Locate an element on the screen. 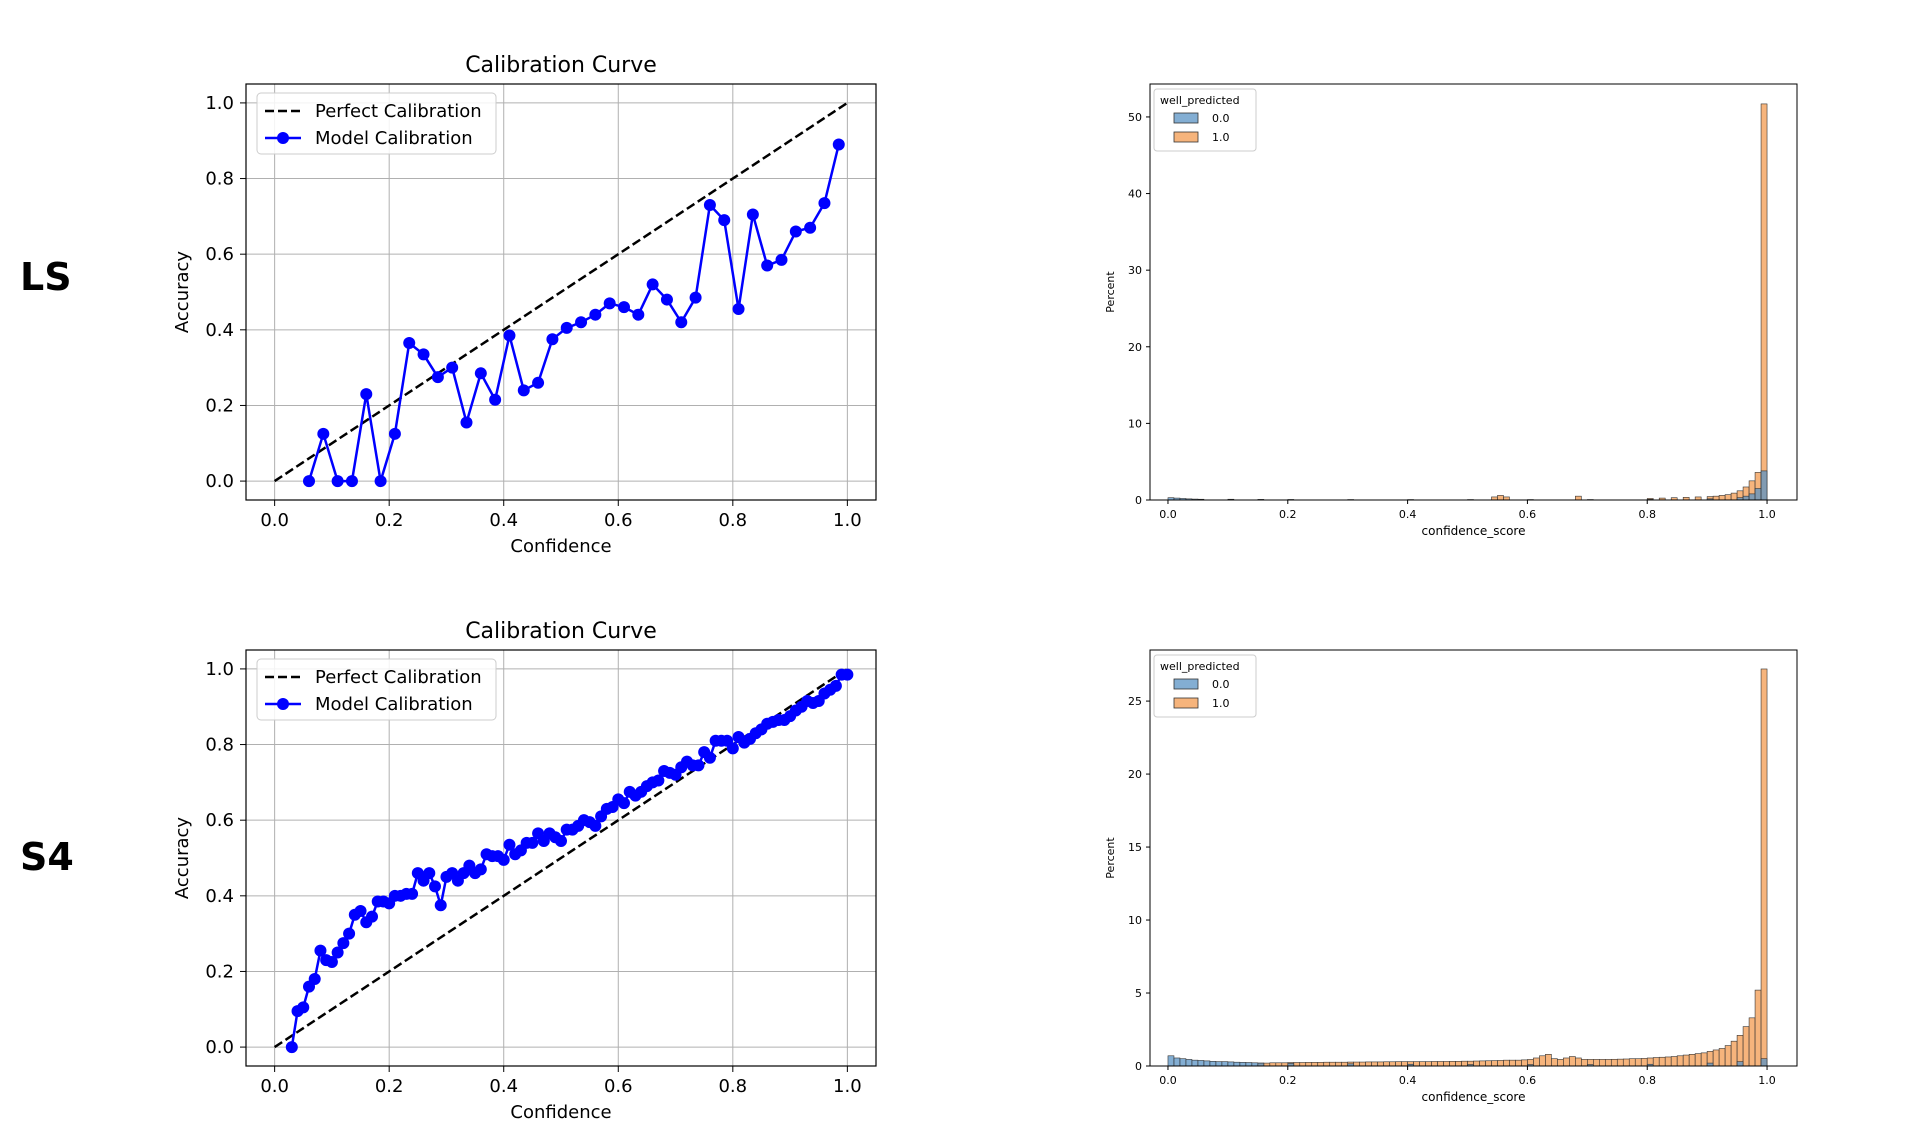 The height and width of the screenshot is (1132, 1932). y-tick-label: 0.4 is located at coordinates (219, 896).